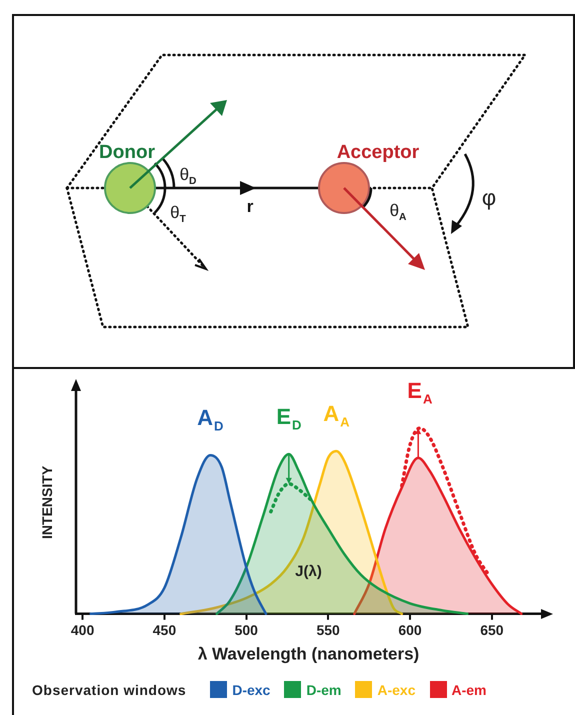 The image size is (575, 715). What do you see at coordinates (410, 630) in the screenshot?
I see `x-tick-label: 600` at bounding box center [410, 630].